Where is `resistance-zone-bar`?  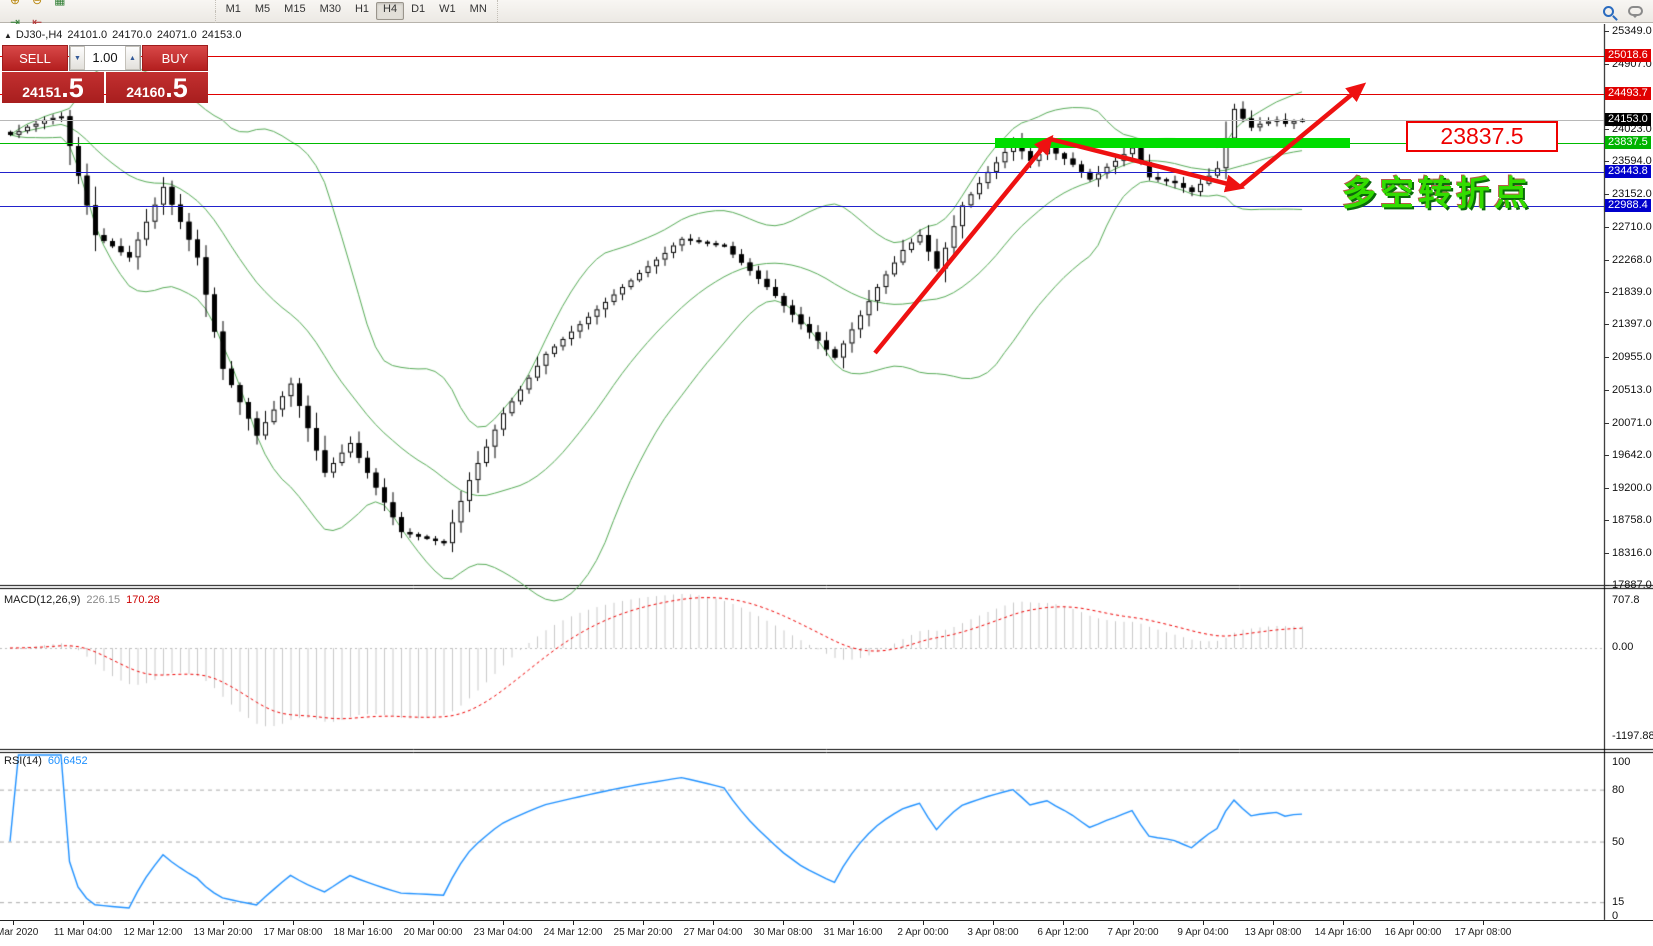
resistance-zone-bar is located at coordinates (1172, 143).